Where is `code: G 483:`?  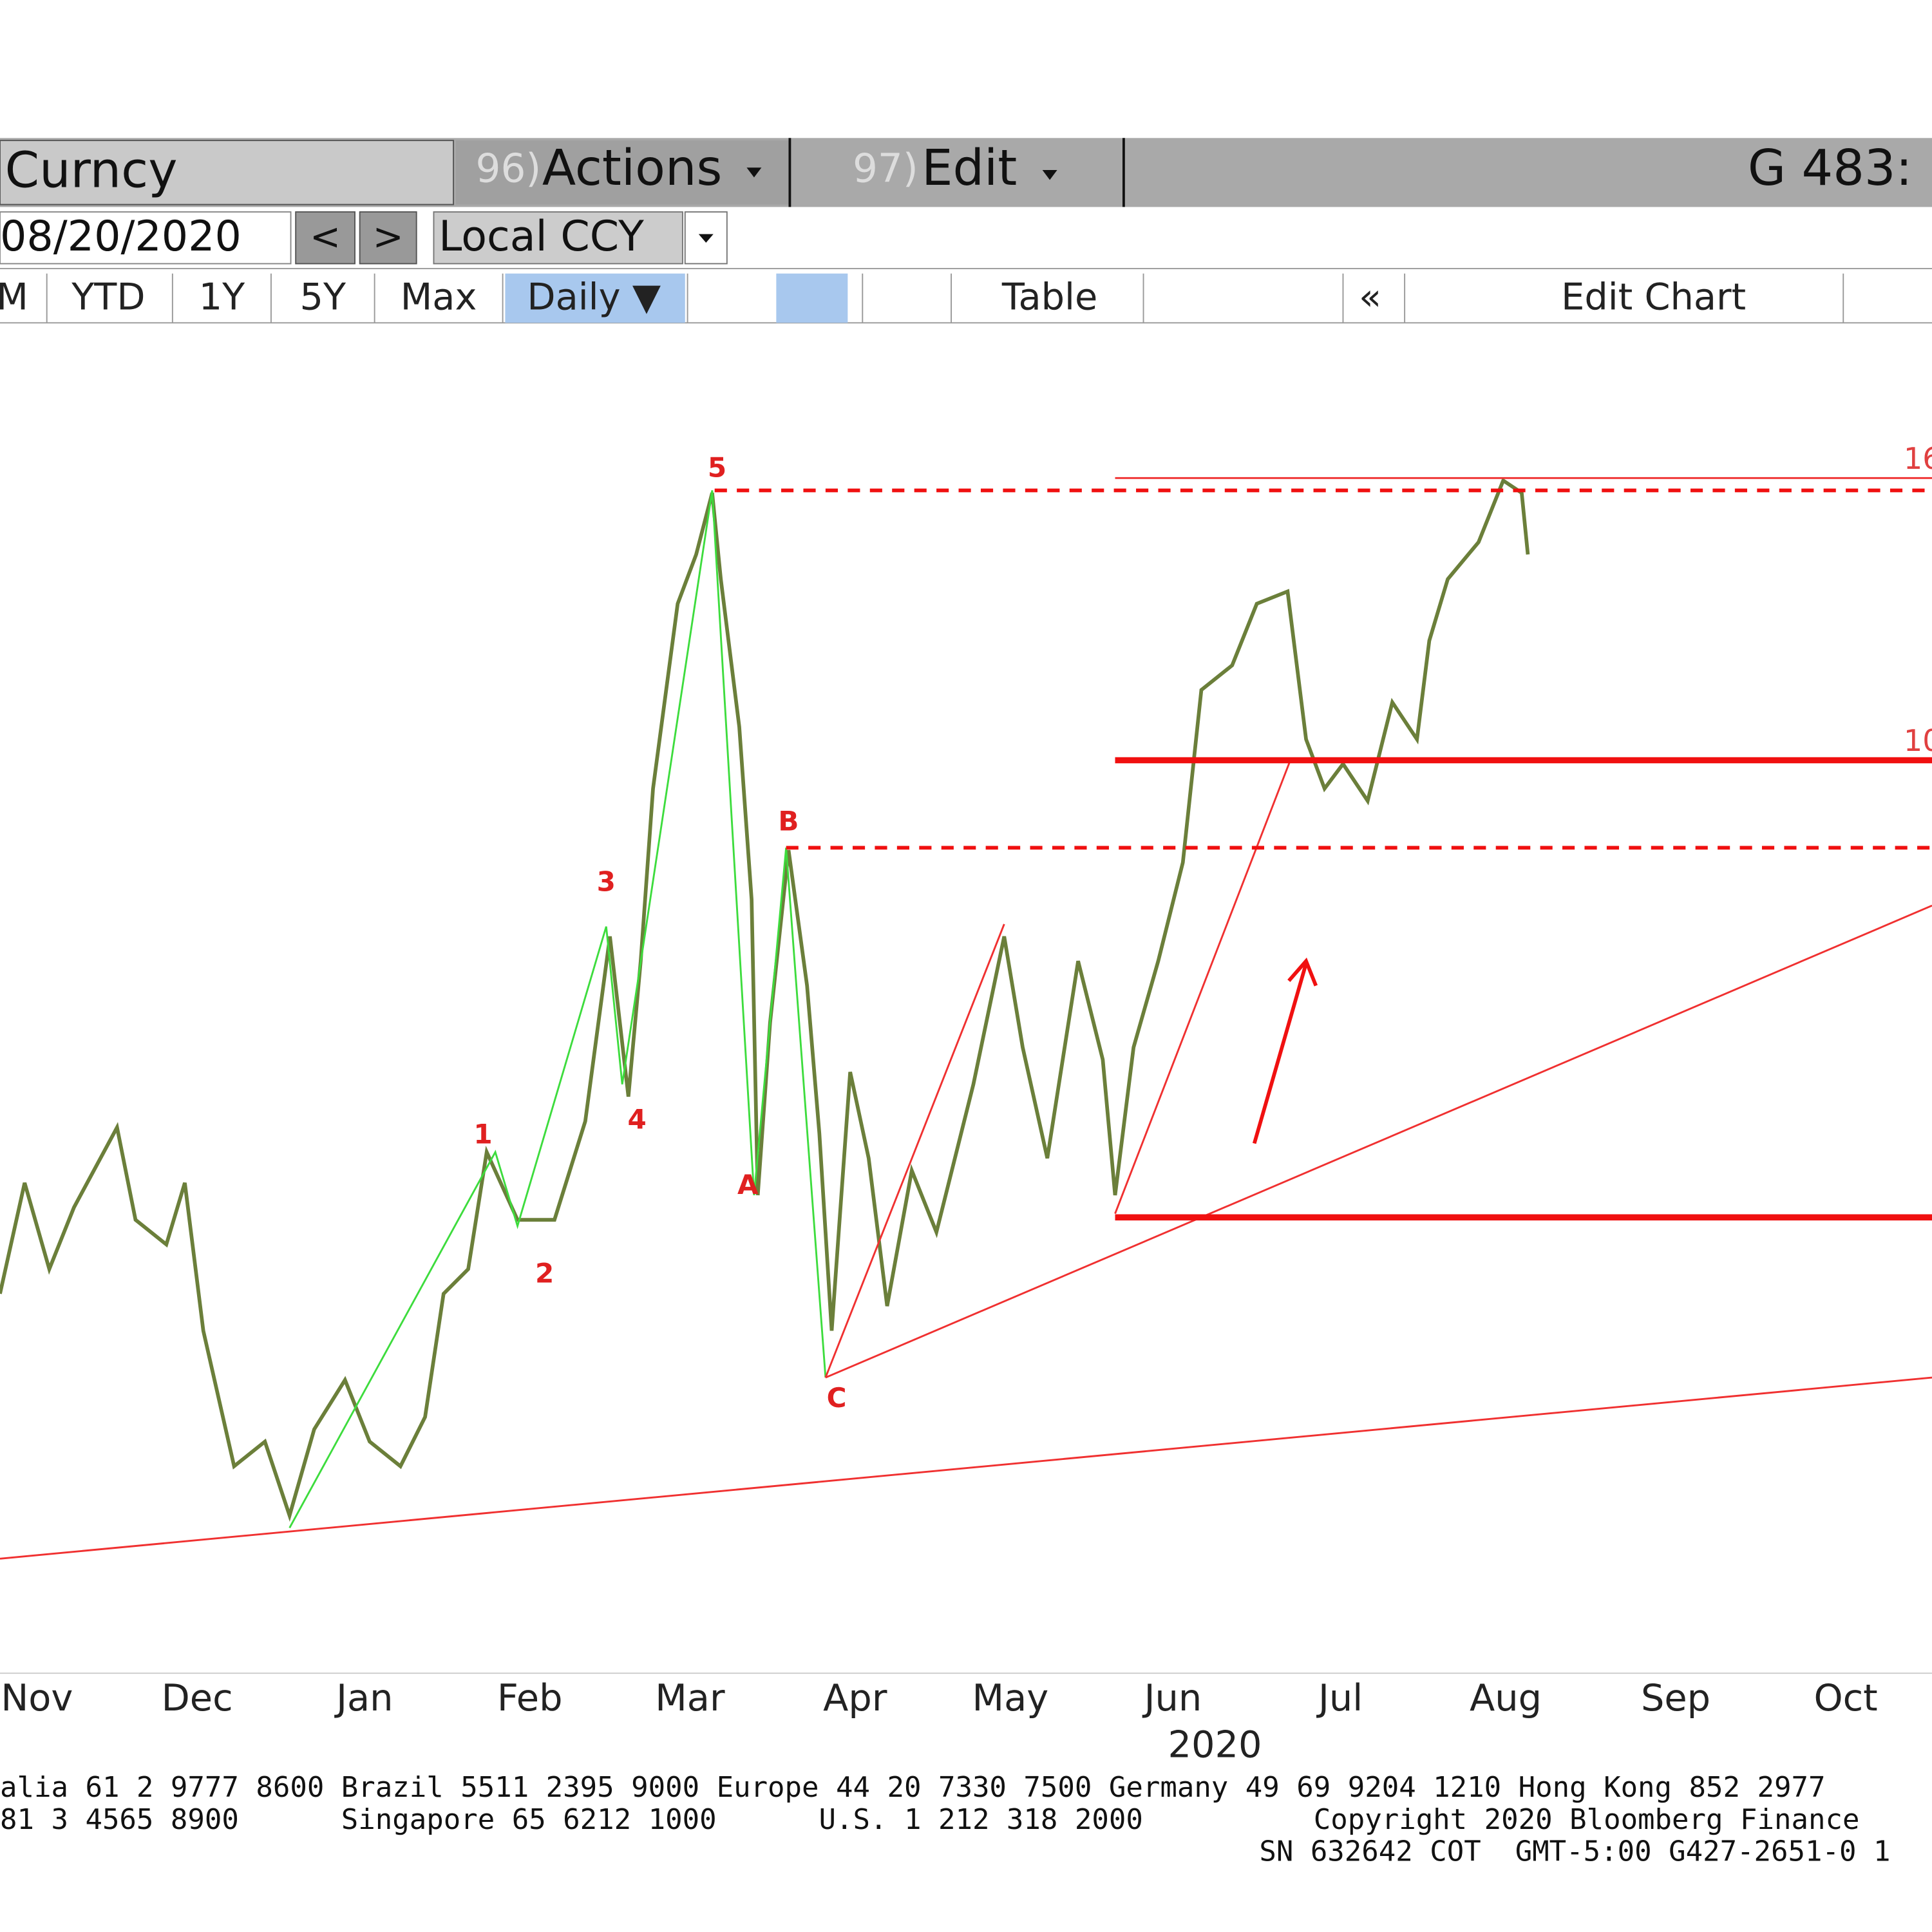
code: G 483: is located at coordinates (1830, 168).